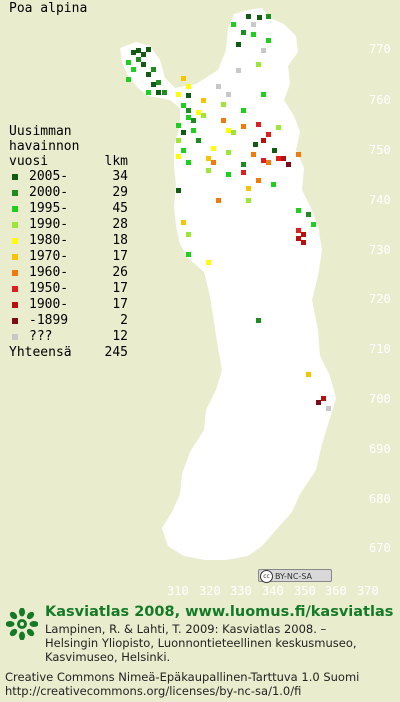 The width and height of the screenshot is (400, 702). What do you see at coordinates (120, 176) in the screenshot?
I see `legend-item-count: 34` at bounding box center [120, 176].